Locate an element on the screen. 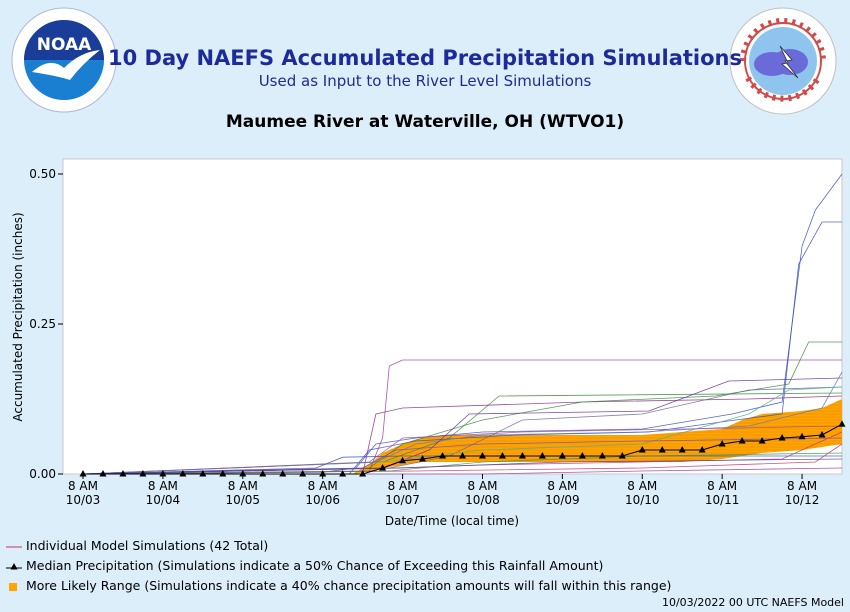 This screenshot has width=850, height=612. y-tick-label: 0.50 is located at coordinates (42, 174).